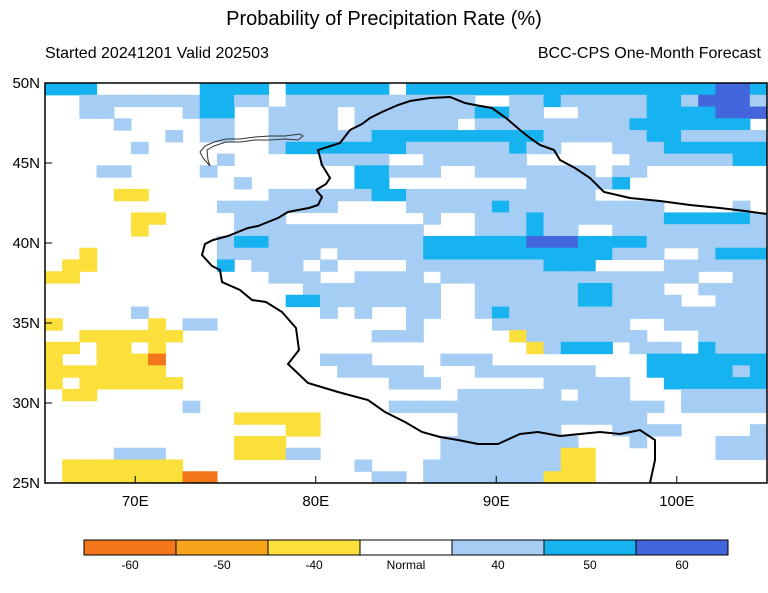 The width and height of the screenshot is (768, 593). Describe the element at coordinates (26, 283) in the screenshot. I see `latitude-labels: 50N 45N 40N 35N 30N 25N` at that location.